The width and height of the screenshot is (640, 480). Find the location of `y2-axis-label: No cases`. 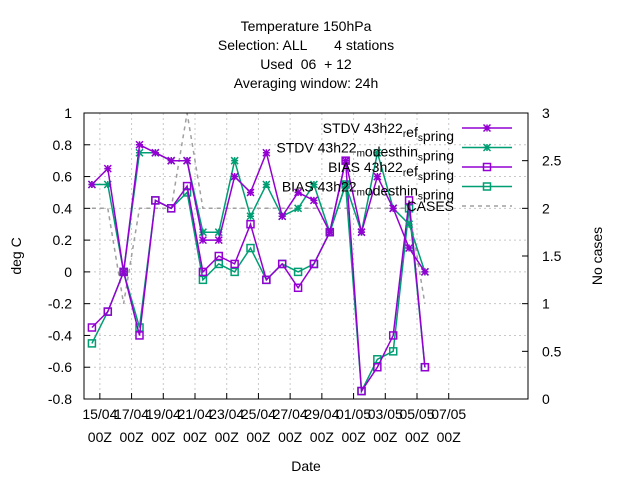

y2-axis-label: No cases is located at coordinates (597, 256).